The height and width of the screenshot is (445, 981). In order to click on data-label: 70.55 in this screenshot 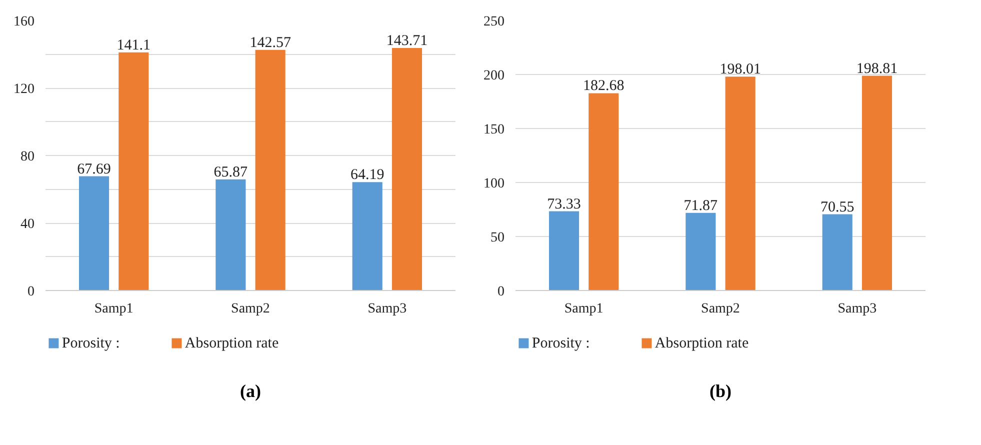, I will do `click(837, 207)`.